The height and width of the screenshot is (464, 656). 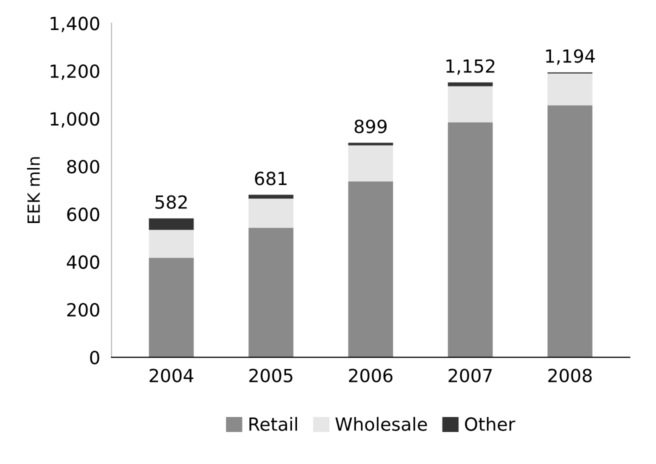 I want to click on y-tick-label: 400, so click(x=83, y=262).